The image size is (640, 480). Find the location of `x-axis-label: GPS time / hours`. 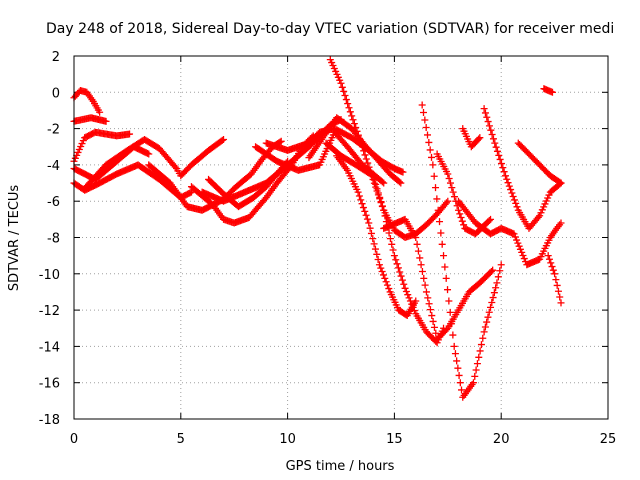

x-axis-label: GPS time / hours is located at coordinates (340, 466).